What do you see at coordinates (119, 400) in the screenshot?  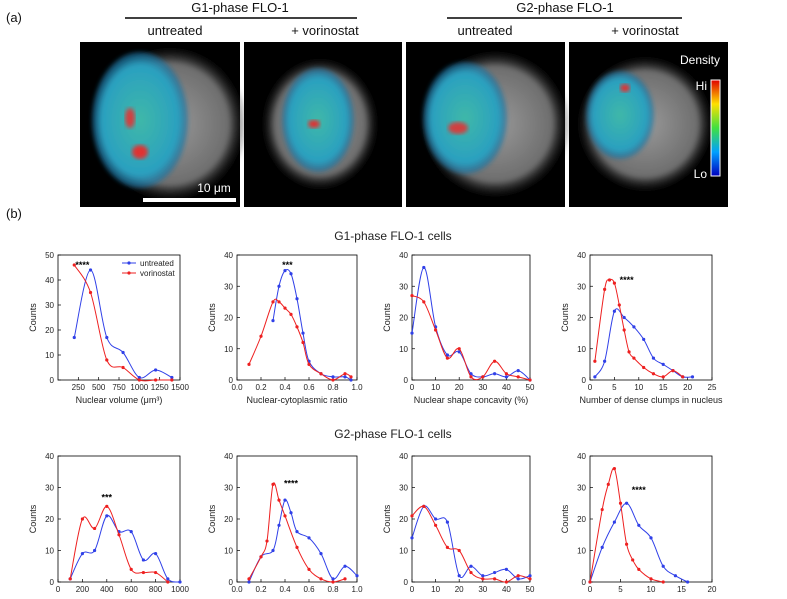 I see `x-axis-label: Nuclear volume (μm³)` at bounding box center [119, 400].